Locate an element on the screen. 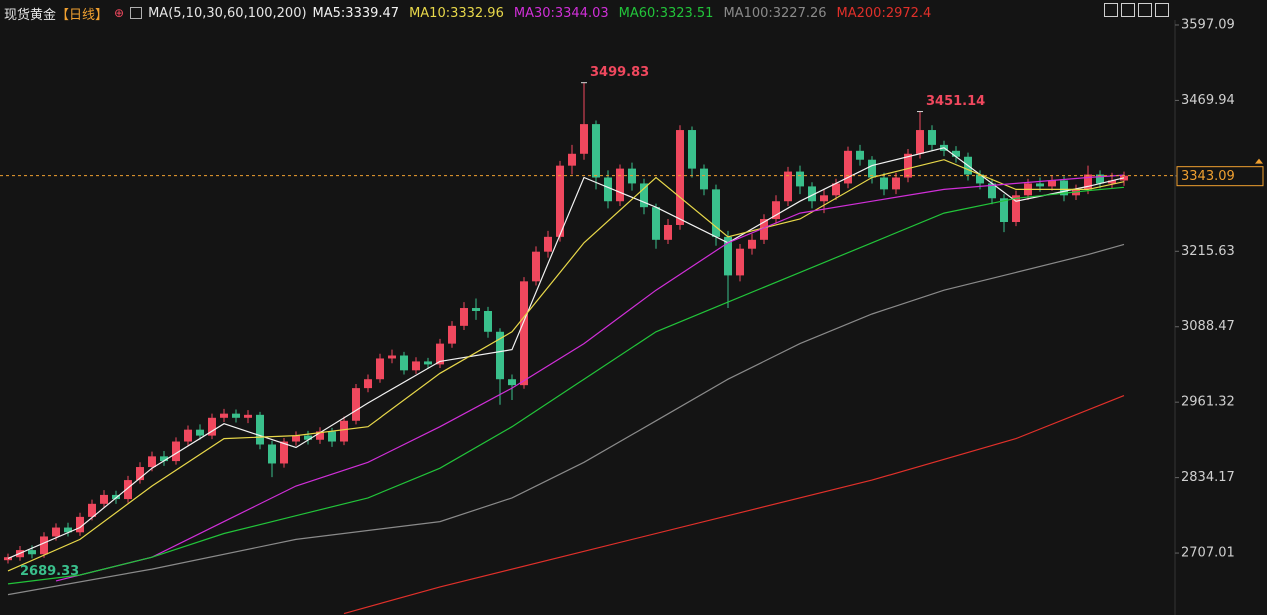 The width and height of the screenshot is (1267, 615). add-icon: ⊕ is located at coordinates (119, 13).